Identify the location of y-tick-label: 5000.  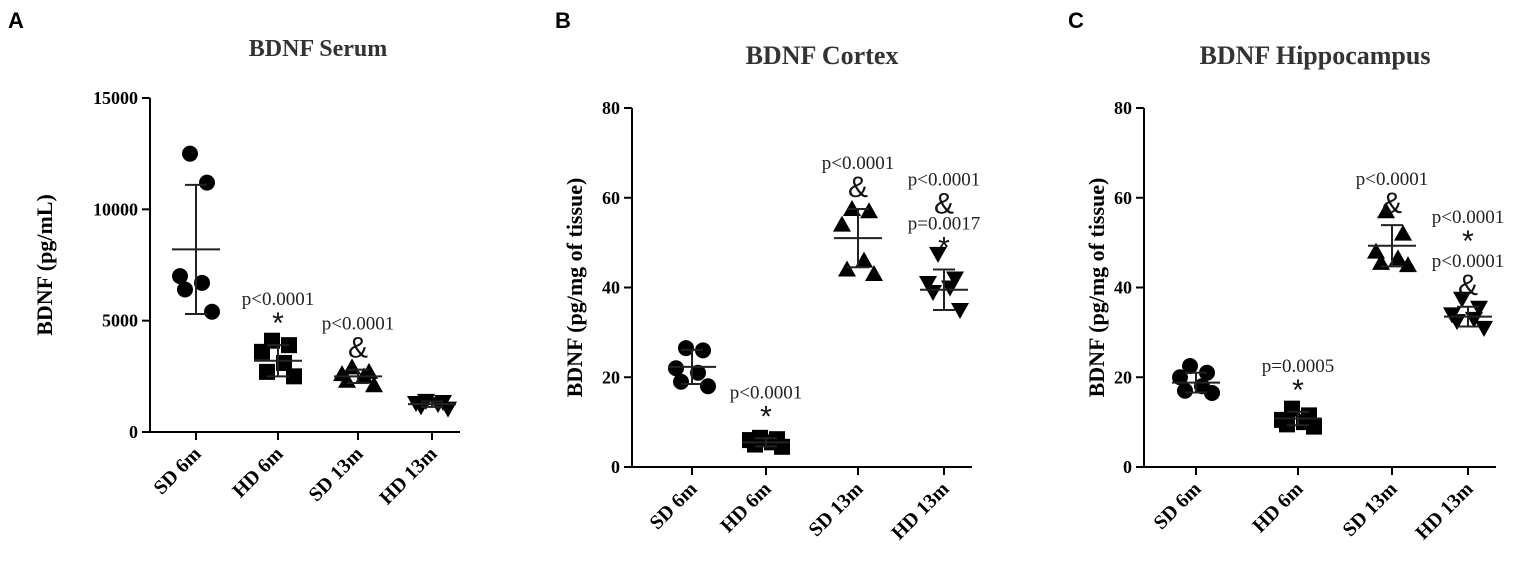
(120, 321).